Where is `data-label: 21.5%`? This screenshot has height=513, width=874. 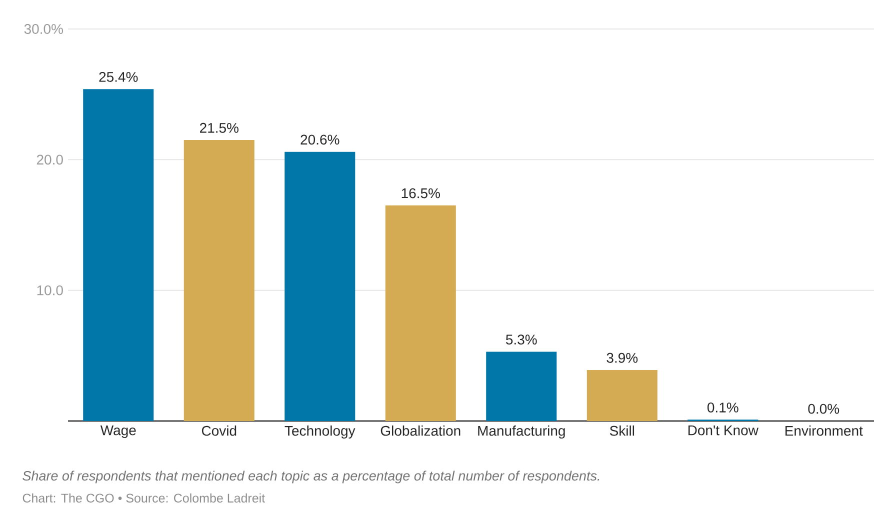 data-label: 21.5% is located at coordinates (219, 127).